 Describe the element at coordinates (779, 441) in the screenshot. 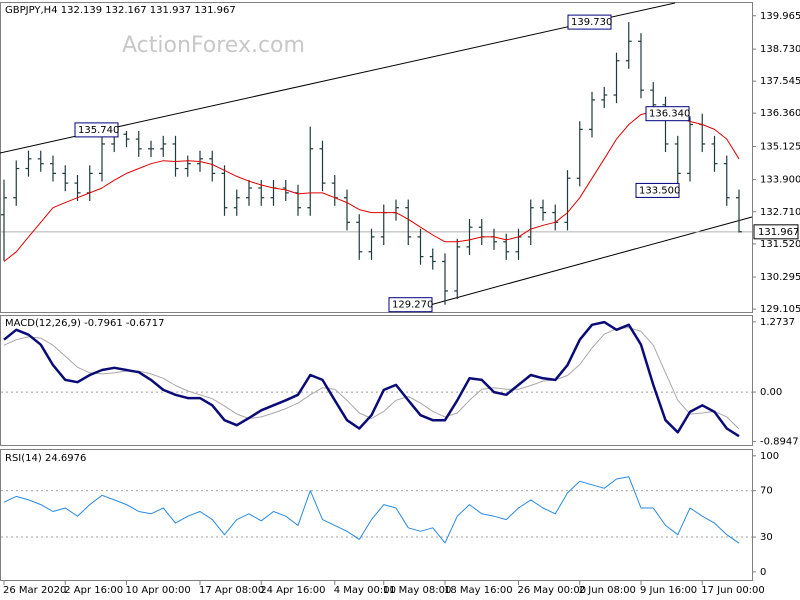

I see `y-tick-label: -0.8947` at that location.